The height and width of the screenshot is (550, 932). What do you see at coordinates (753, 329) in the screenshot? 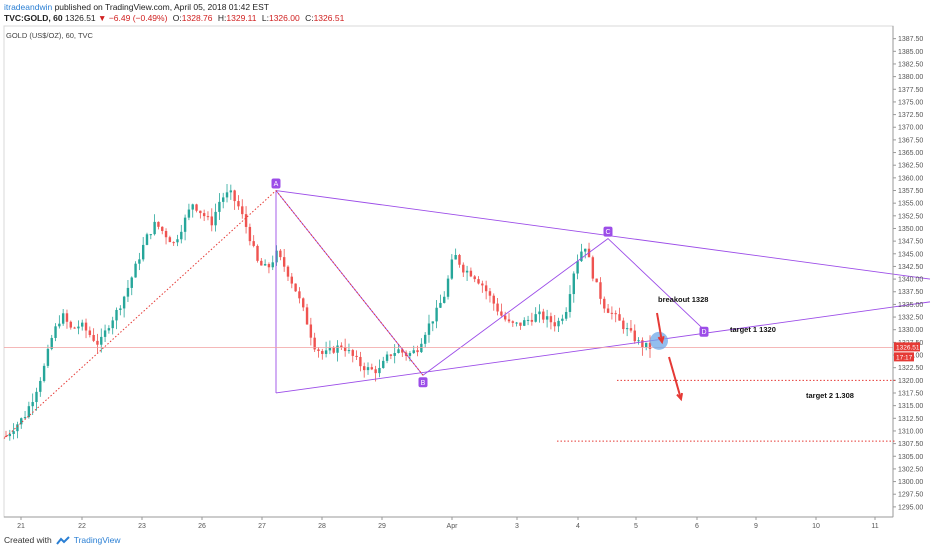
I see `annotation-label: target 1 1320` at bounding box center [753, 329].